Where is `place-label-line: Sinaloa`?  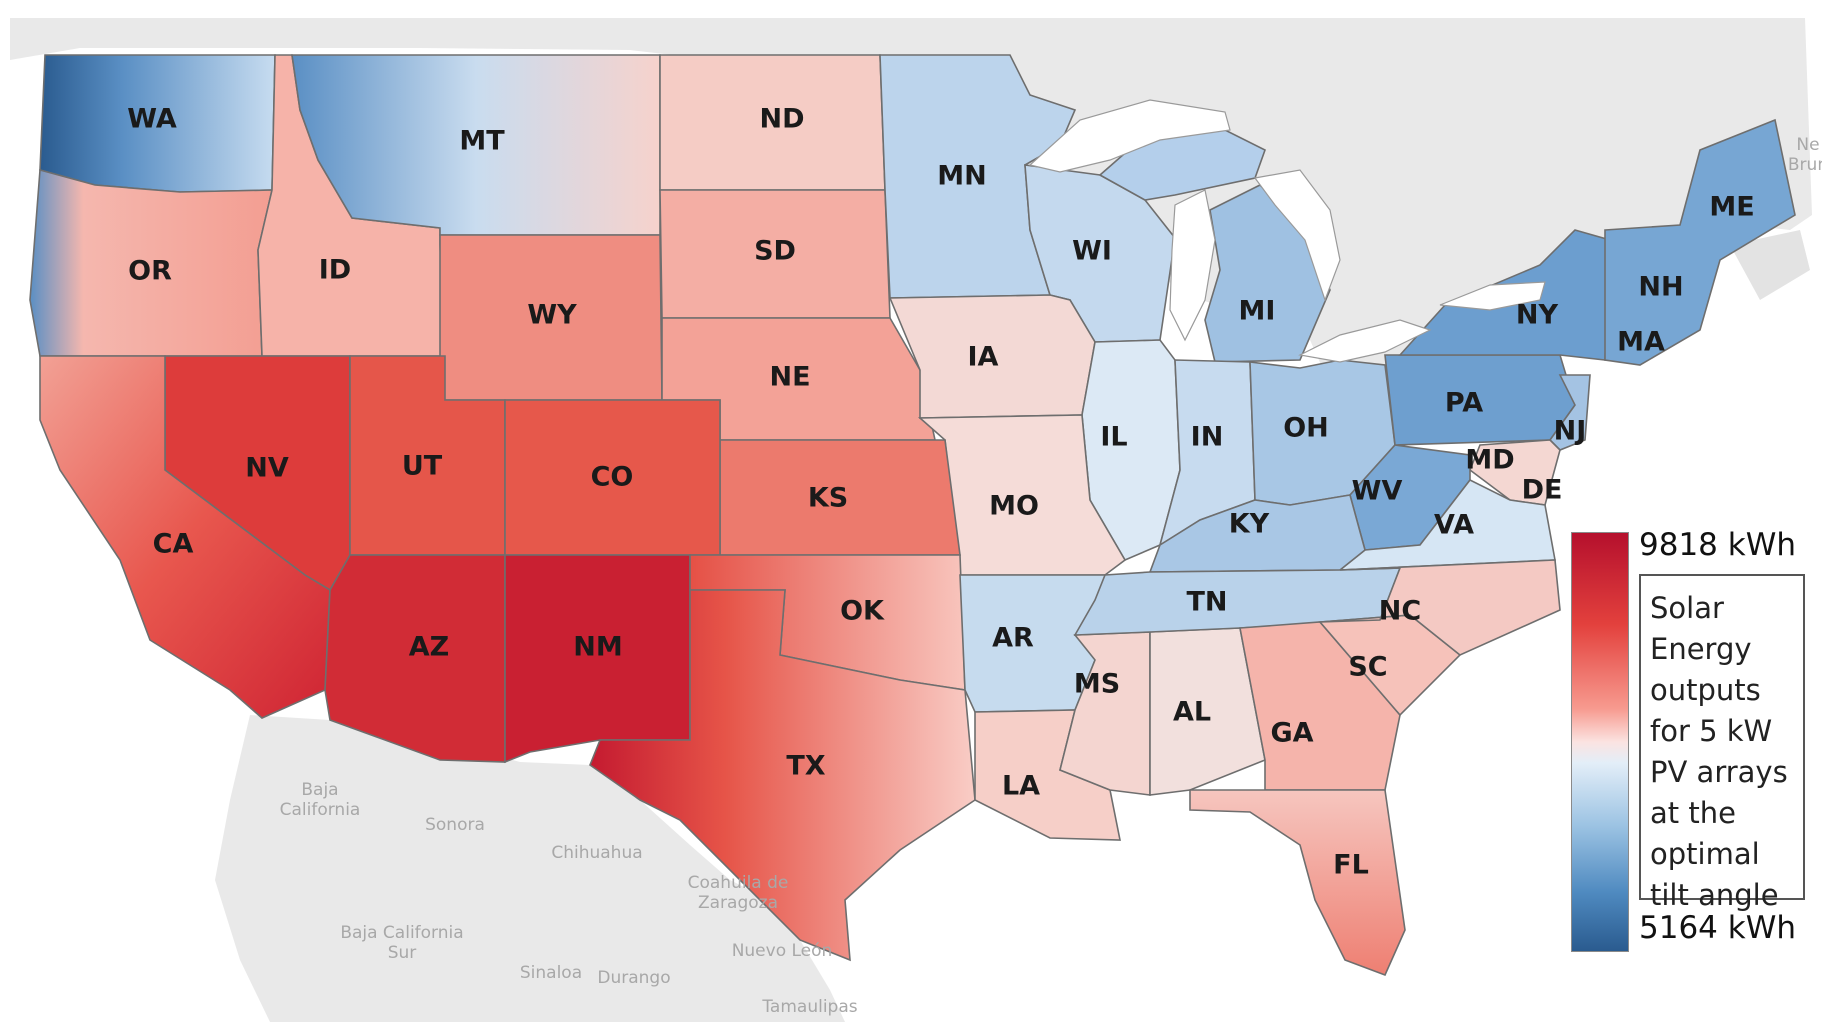
place-label-line: Sinaloa is located at coordinates (551, 973).